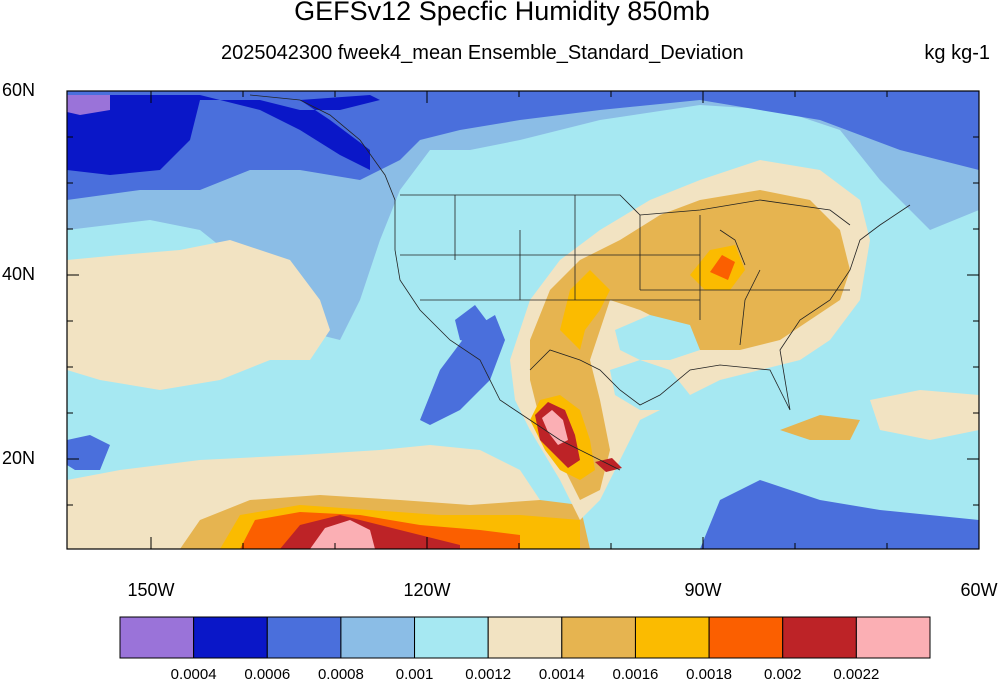 The width and height of the screenshot is (1004, 684). Describe the element at coordinates (427, 590) in the screenshot. I see `lon-label-120w: 120W` at that location.